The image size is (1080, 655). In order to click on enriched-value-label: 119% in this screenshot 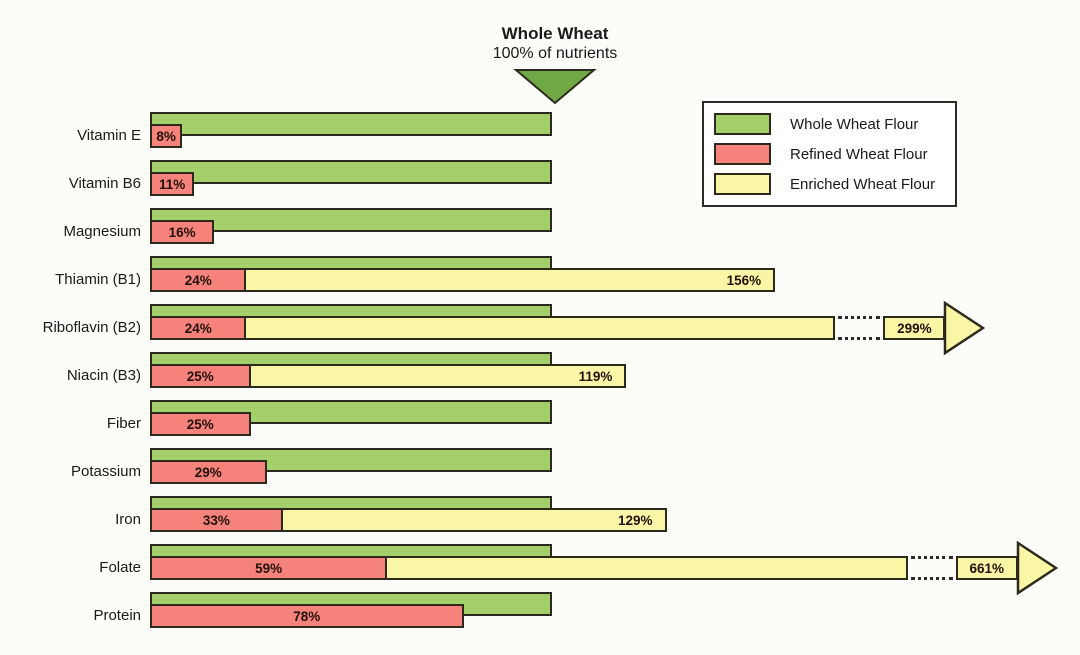, I will do `click(595, 376)`.